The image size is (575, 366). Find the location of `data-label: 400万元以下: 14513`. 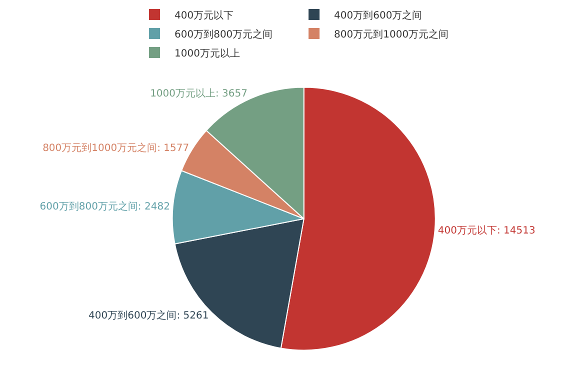

data-label: 400万元以下: 14513 is located at coordinates (487, 230).